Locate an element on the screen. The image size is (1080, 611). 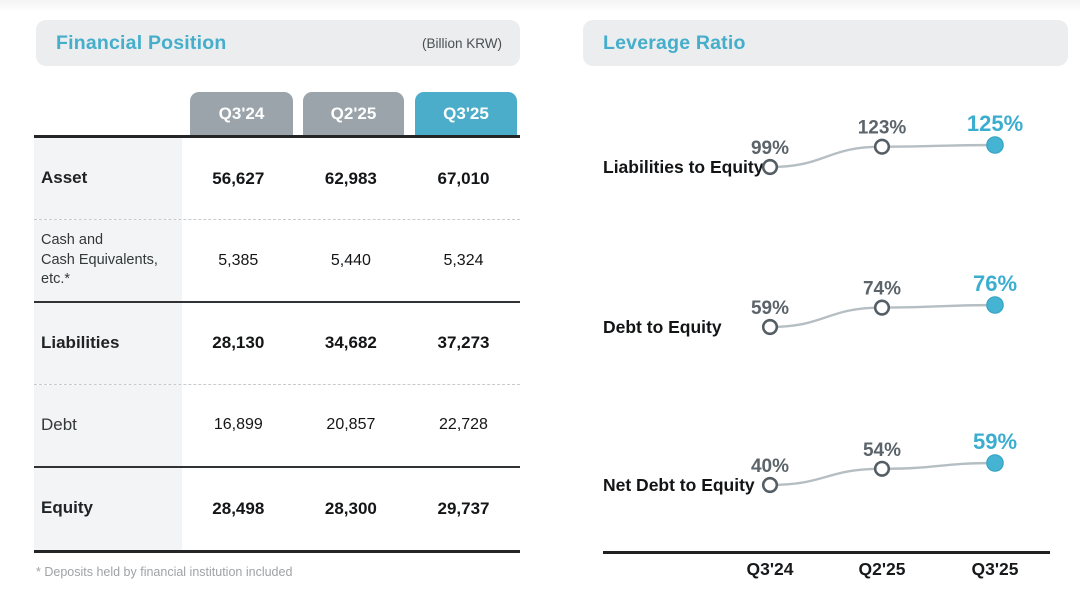
chart-series-label: Net Debt to Equity is located at coordinates (679, 485).